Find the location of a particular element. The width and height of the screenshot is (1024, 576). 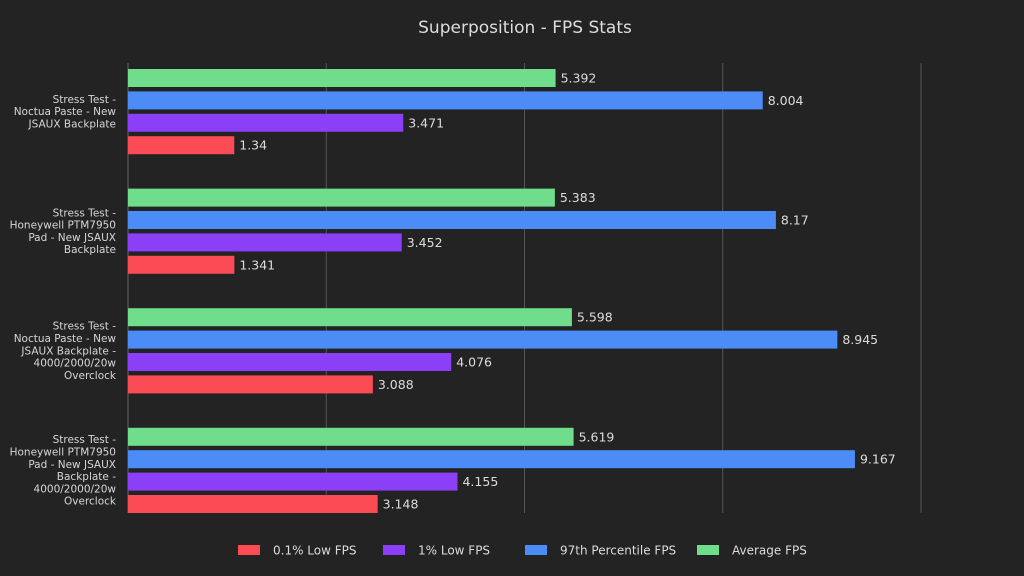

value-label-1-low-fps-group-1: 3.471 is located at coordinates (426, 122).